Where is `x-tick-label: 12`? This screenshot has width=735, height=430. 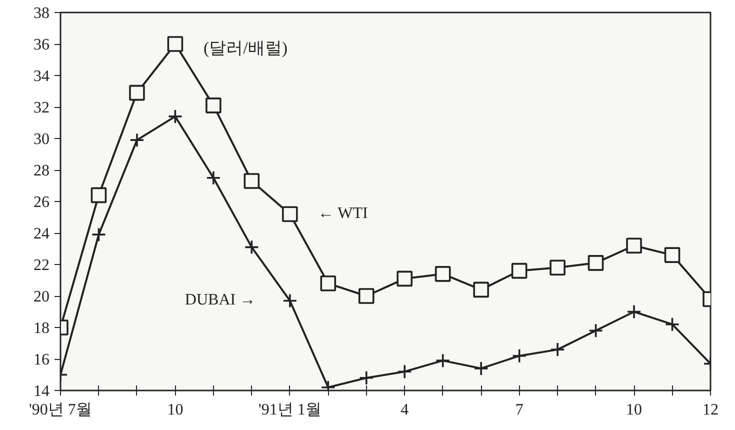 x-tick-label: 12 is located at coordinates (710, 410).